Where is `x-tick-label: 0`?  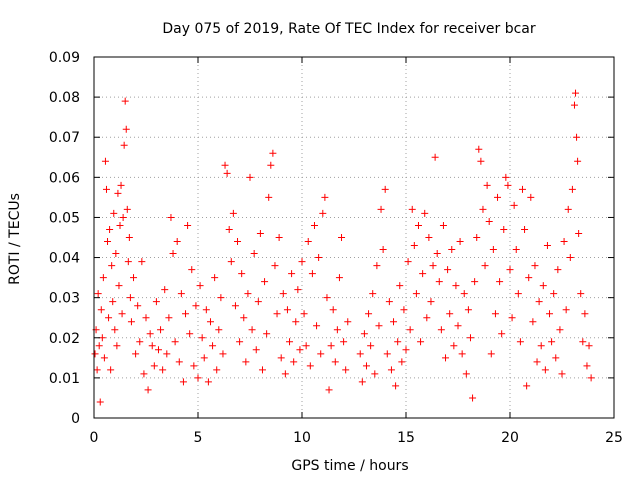 x-tick-label: 0 is located at coordinates (94, 438).